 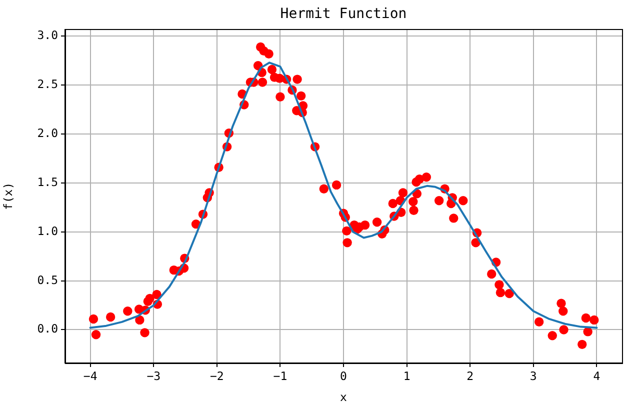 What do you see at coordinates (344, 375) in the screenshot?
I see `x-tick-label: 0` at bounding box center [344, 375].